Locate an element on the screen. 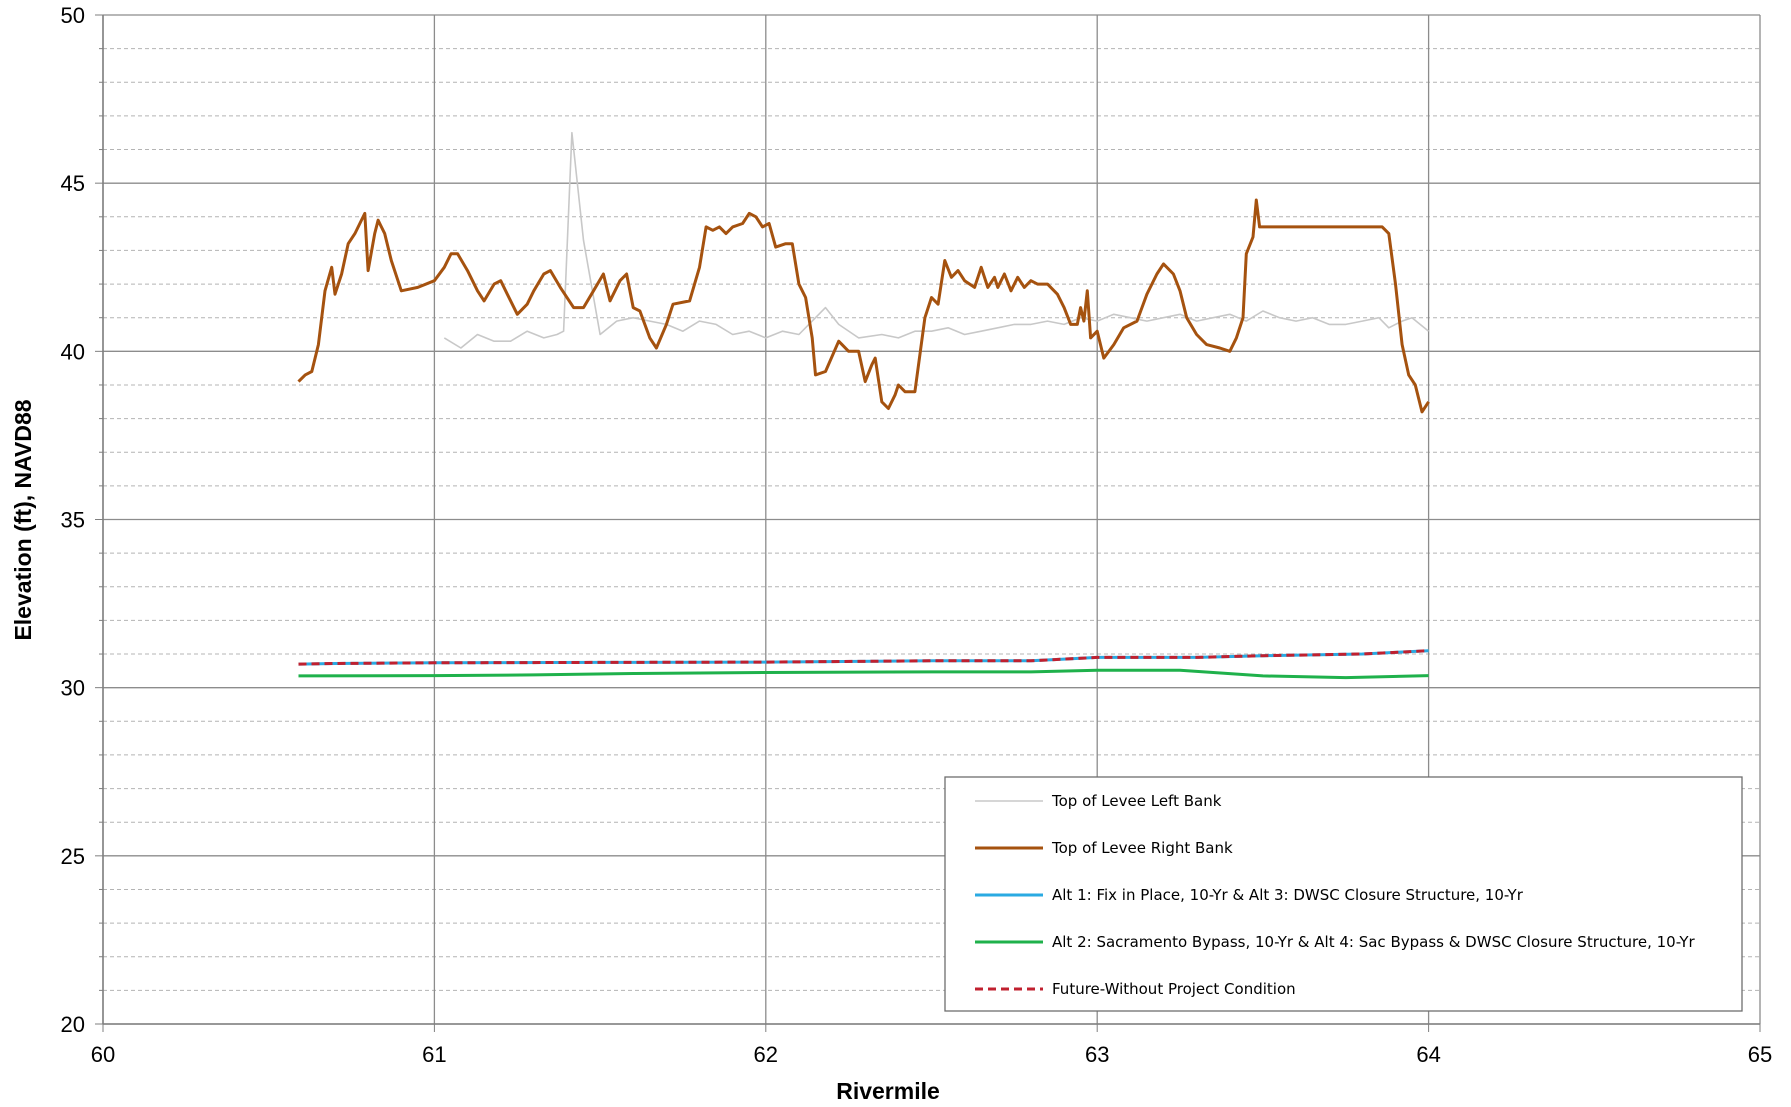  x-tick-label: 61 is located at coordinates (434, 1054).